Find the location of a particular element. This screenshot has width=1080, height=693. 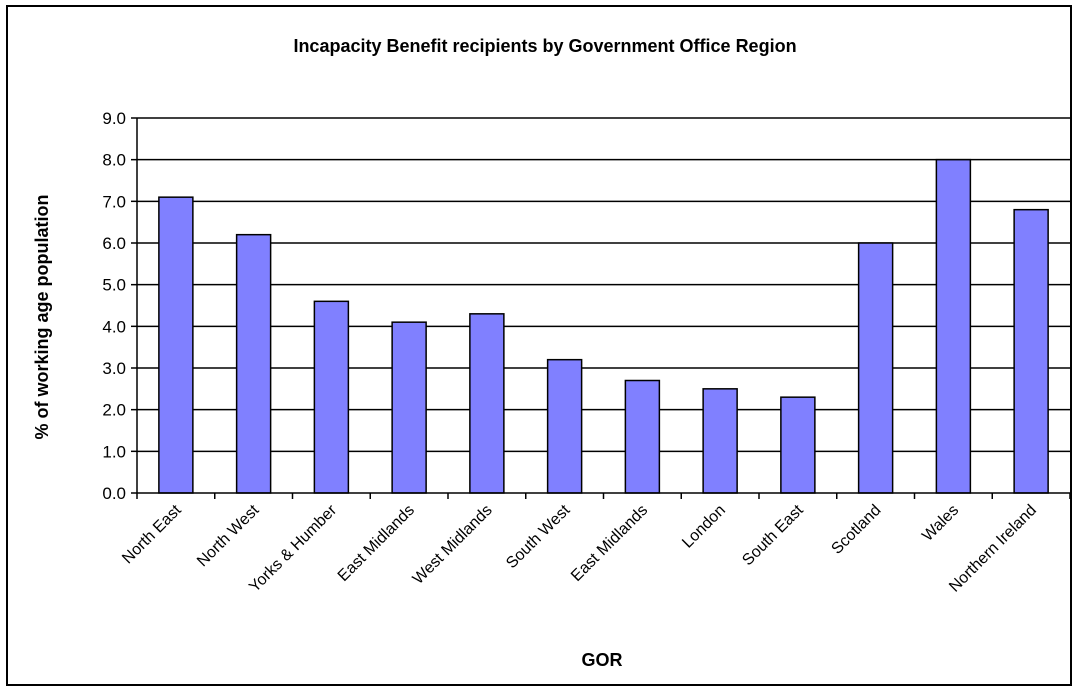

y-tick-label: 8.0 is located at coordinates (114, 160).